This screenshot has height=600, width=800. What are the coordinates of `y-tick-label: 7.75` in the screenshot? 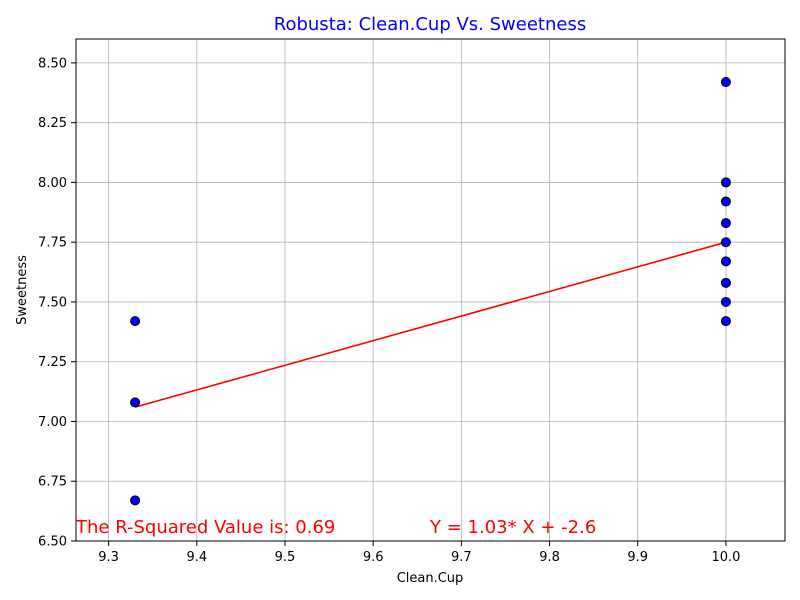 It's located at (52, 243).